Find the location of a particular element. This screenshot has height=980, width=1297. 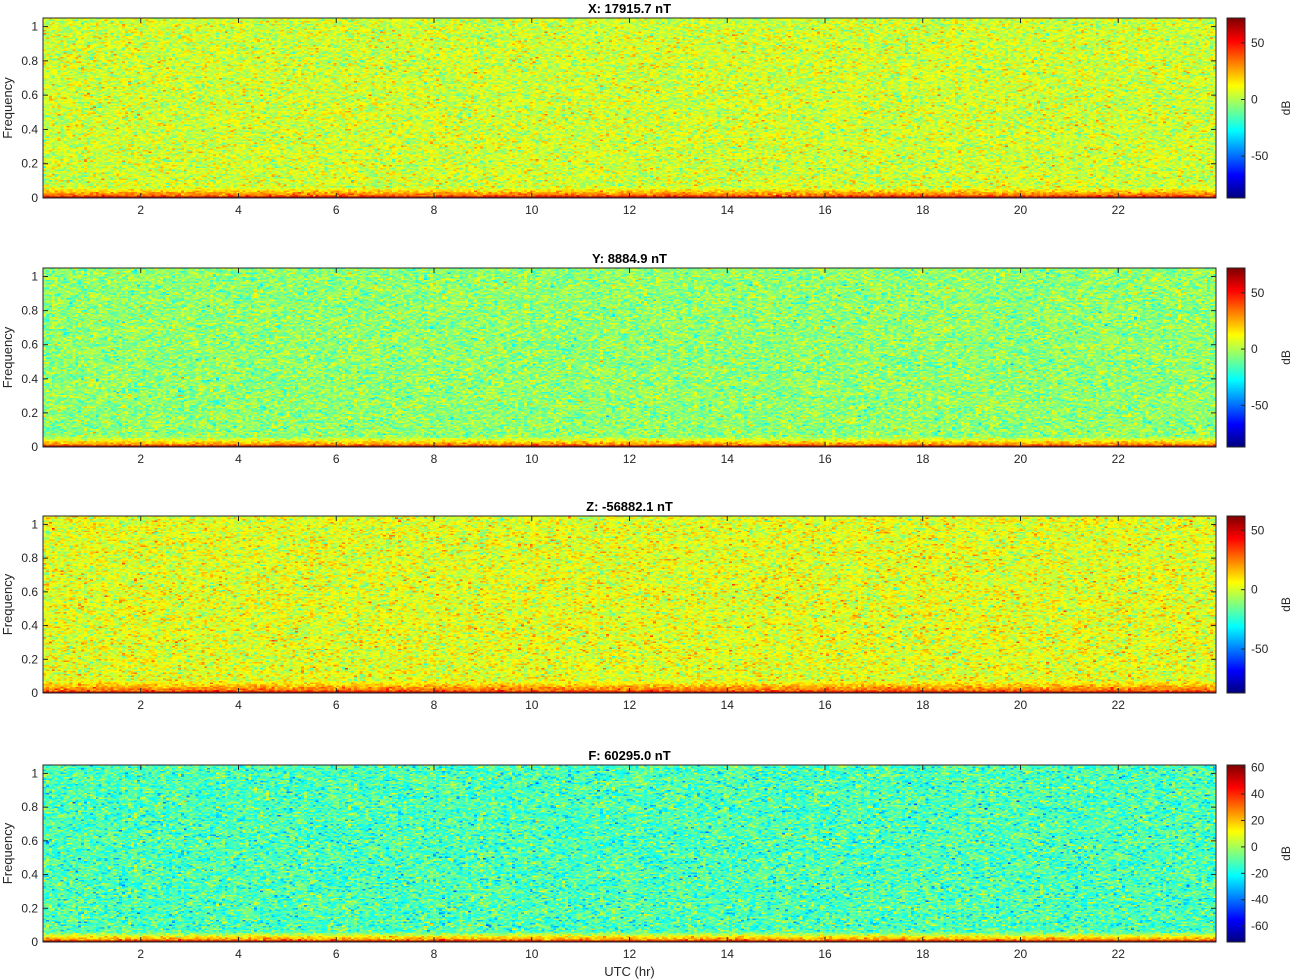

panel-title: F: 60295.0 nT is located at coordinates (629, 755).